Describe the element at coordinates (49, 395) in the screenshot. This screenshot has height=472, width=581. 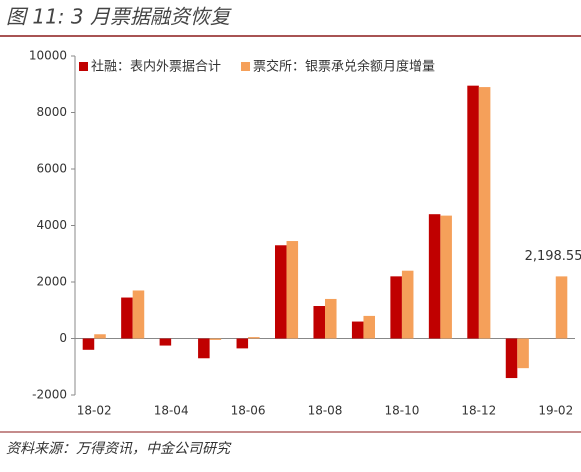
I see `y-tick-label: -2000` at that location.